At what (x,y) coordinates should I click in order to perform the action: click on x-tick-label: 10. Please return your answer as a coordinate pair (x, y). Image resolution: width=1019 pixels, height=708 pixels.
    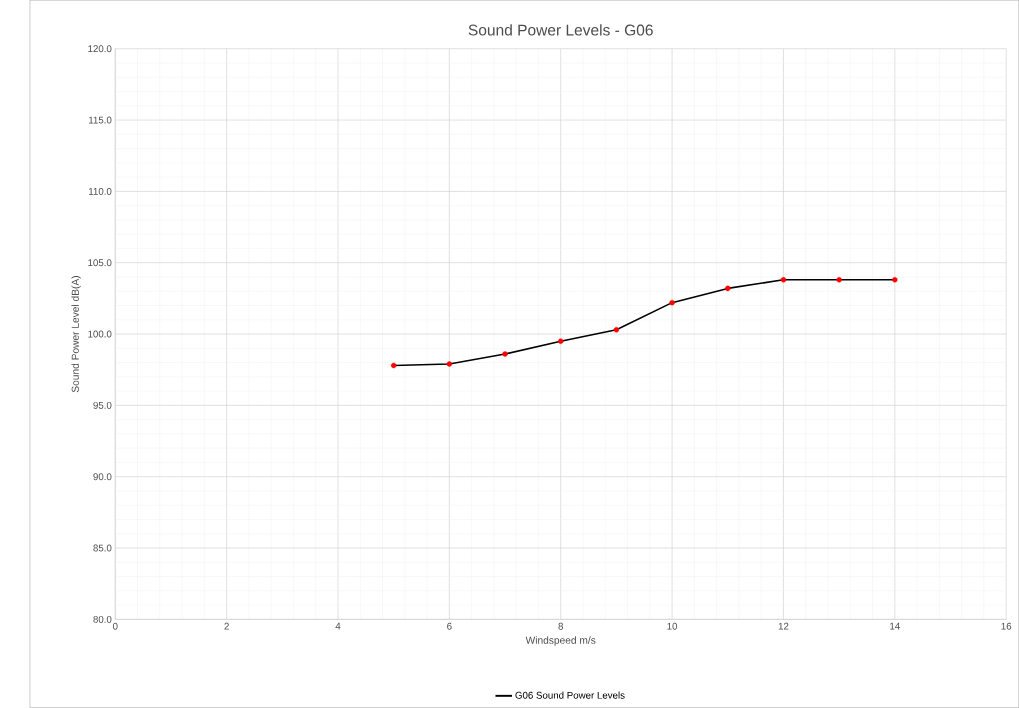
    Looking at the image, I should click on (672, 626).